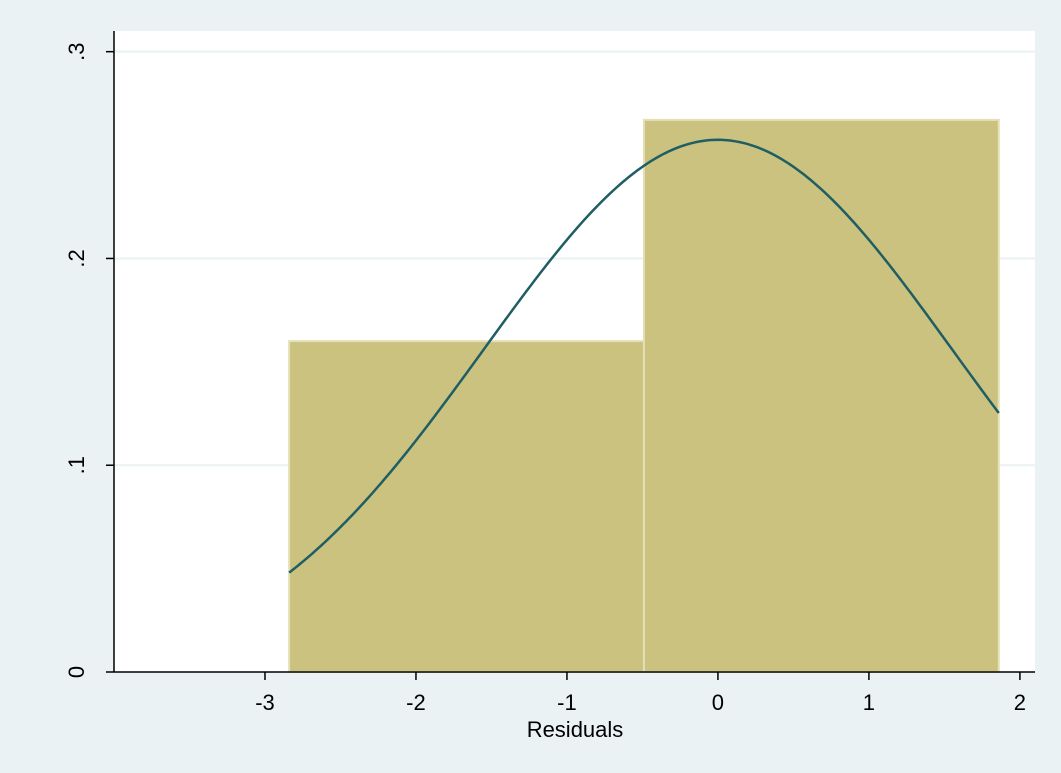 This screenshot has width=1061, height=773. What do you see at coordinates (575, 729) in the screenshot?
I see `x-axis-title: Residuals` at bounding box center [575, 729].